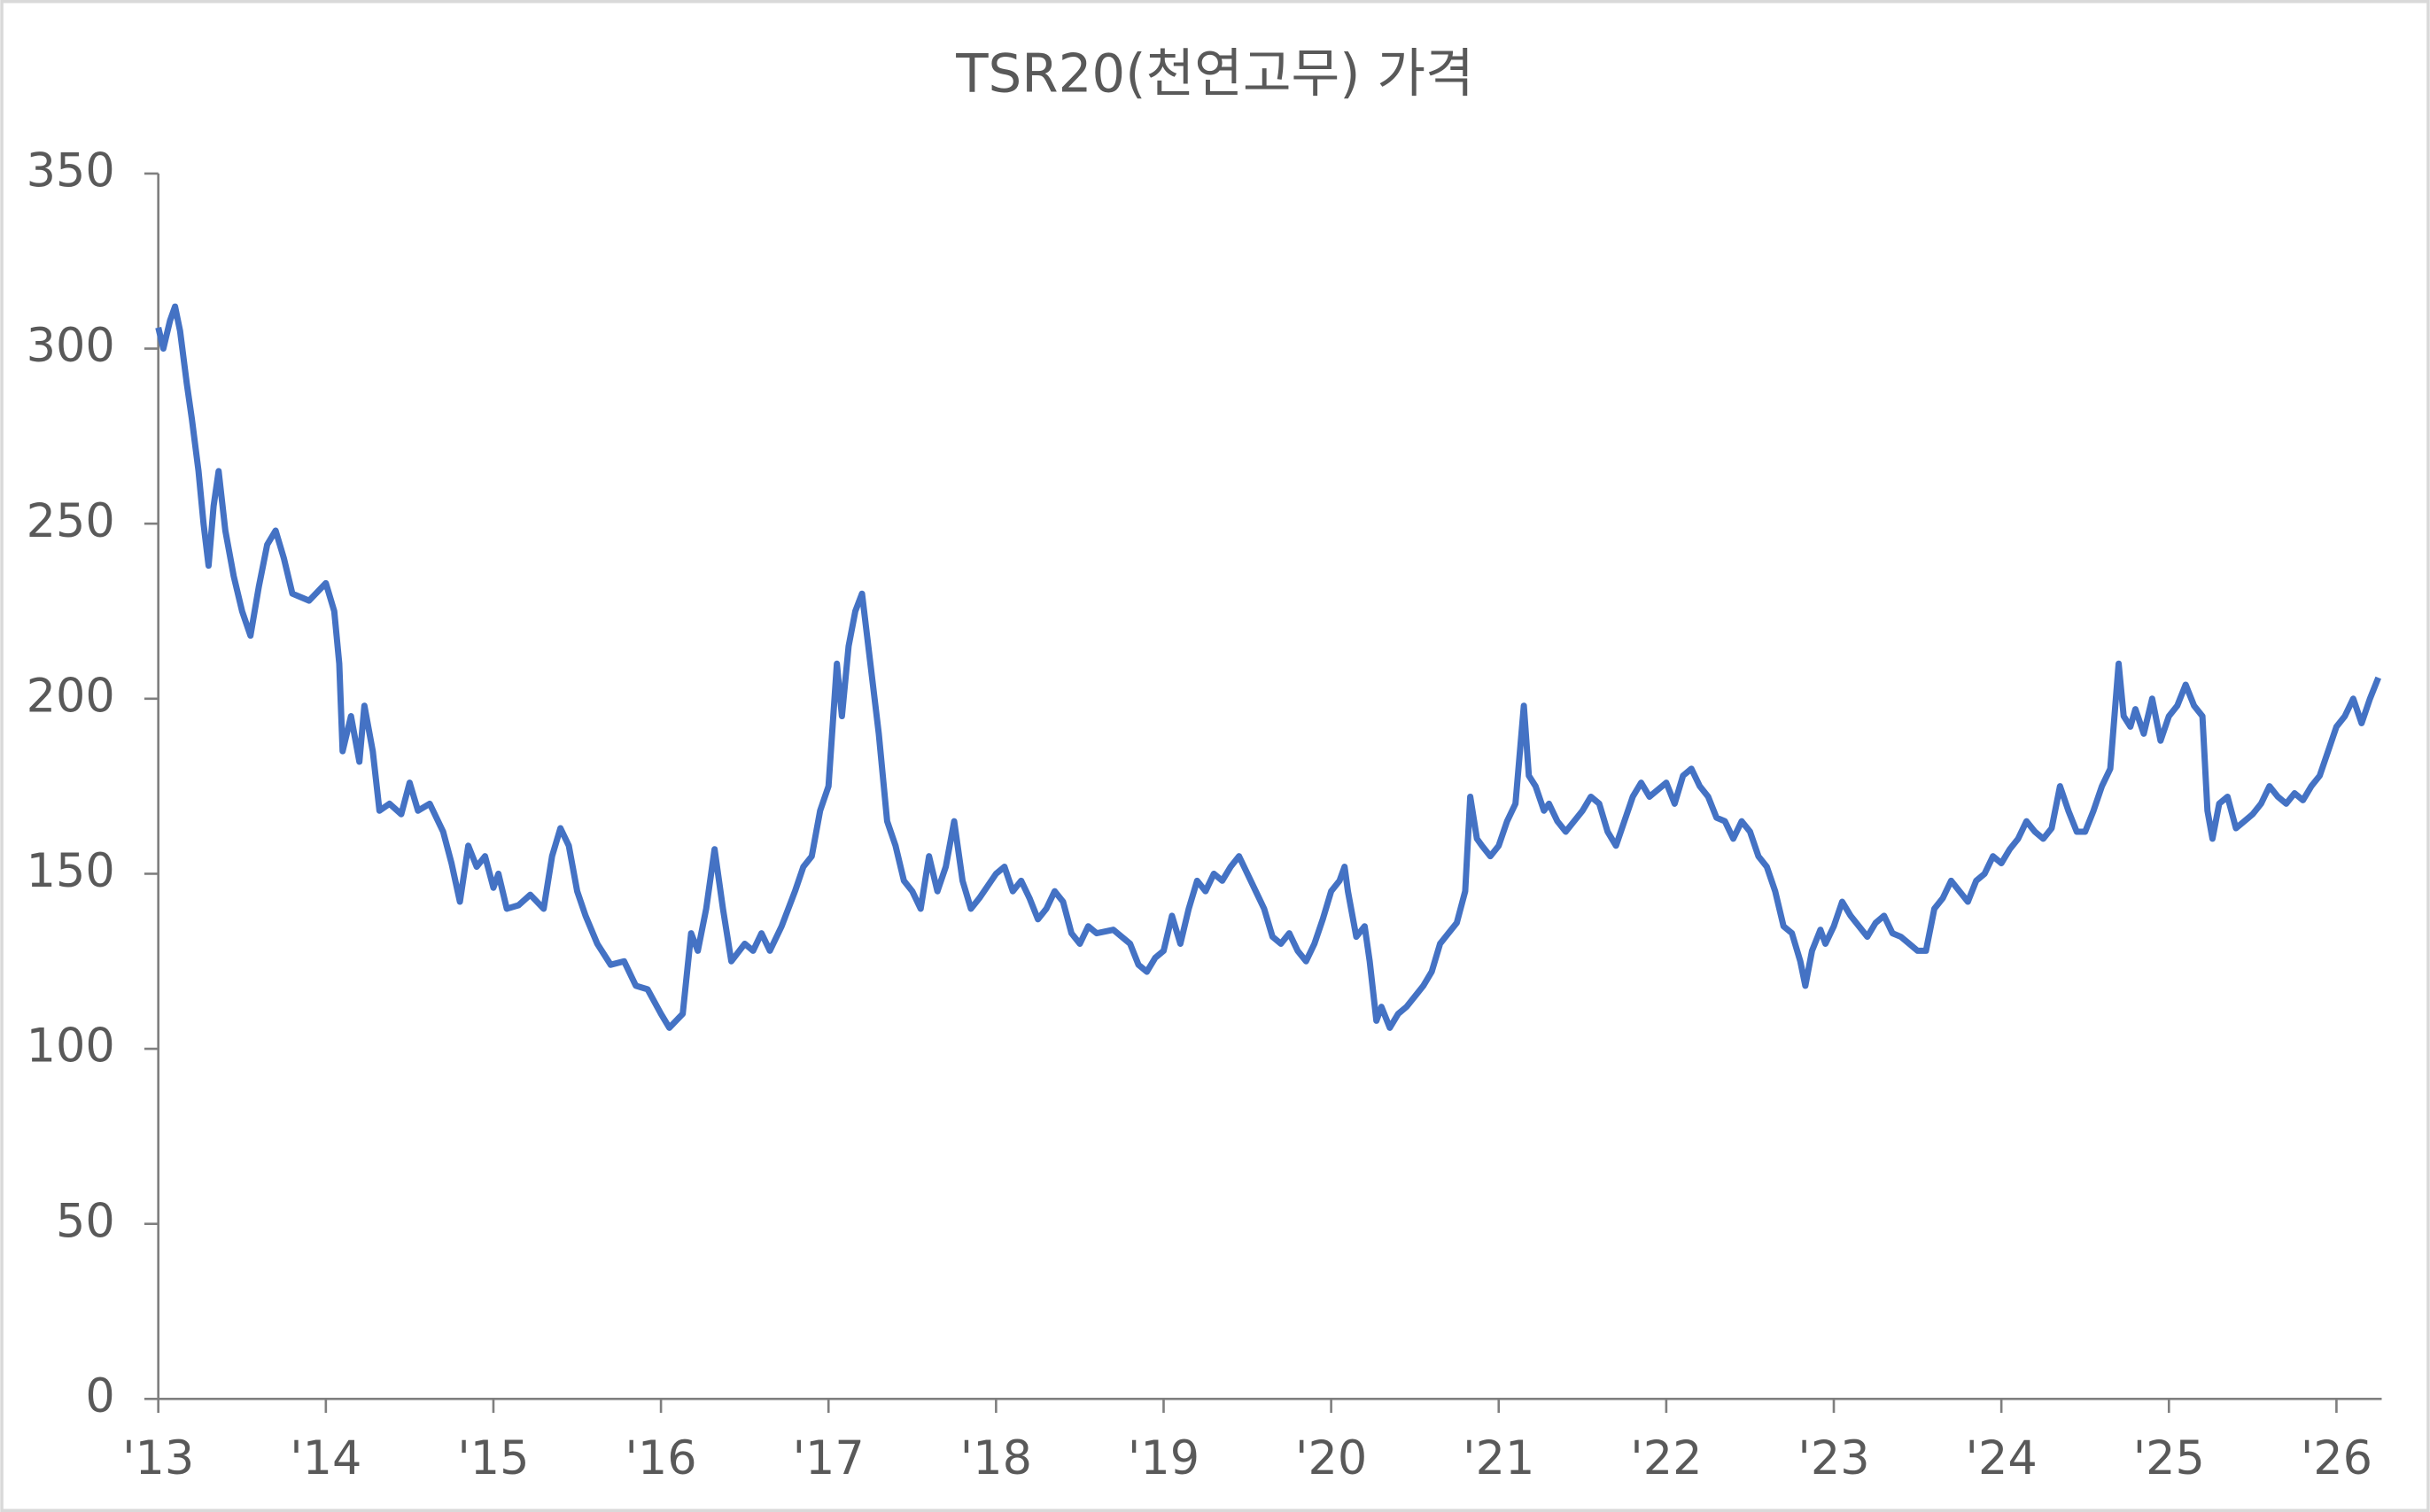 This screenshot has width=2430, height=1512. What do you see at coordinates (1163, 1458) in the screenshot?
I see `x-tick-label: '19` at bounding box center [1163, 1458].